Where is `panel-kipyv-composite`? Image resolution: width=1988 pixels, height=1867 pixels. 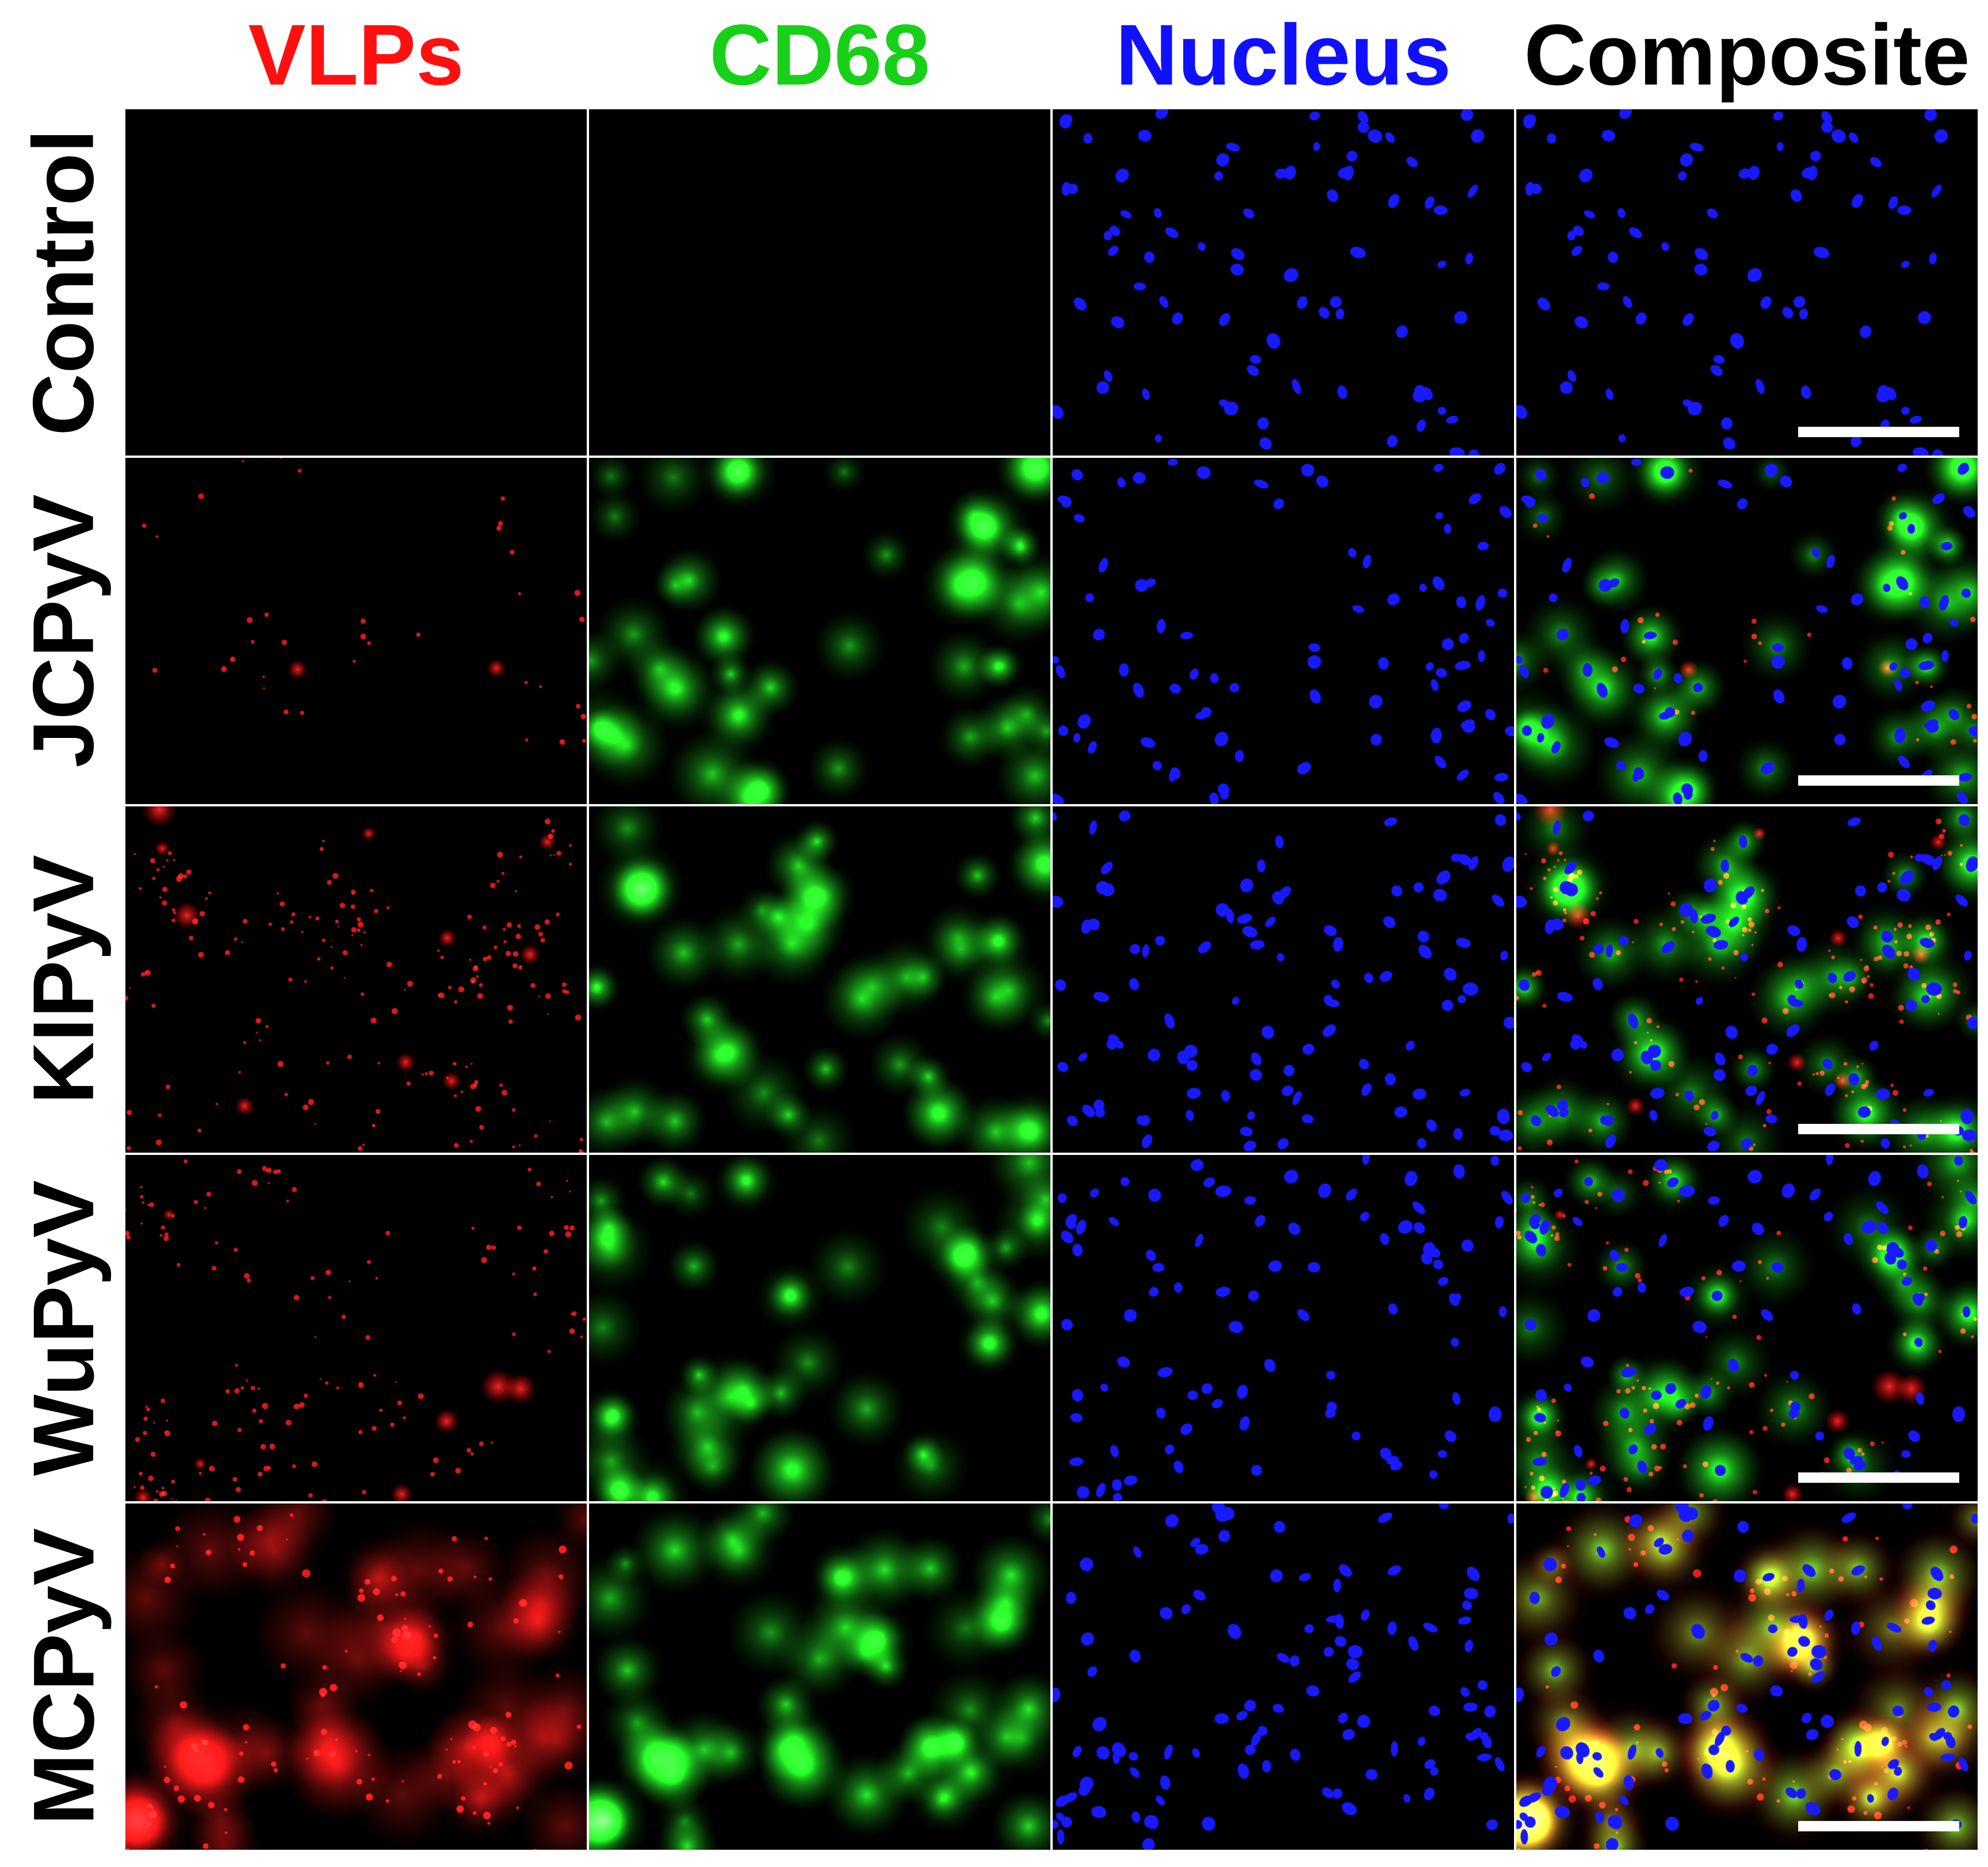
panel-kipyv-composite is located at coordinates (1747, 979).